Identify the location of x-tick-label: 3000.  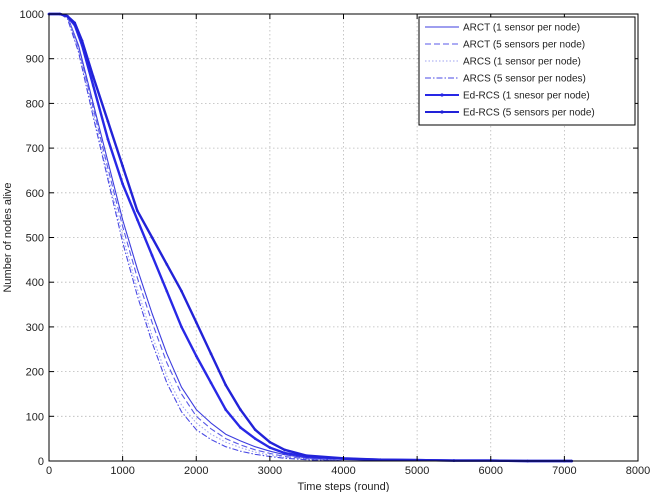
(270, 471).